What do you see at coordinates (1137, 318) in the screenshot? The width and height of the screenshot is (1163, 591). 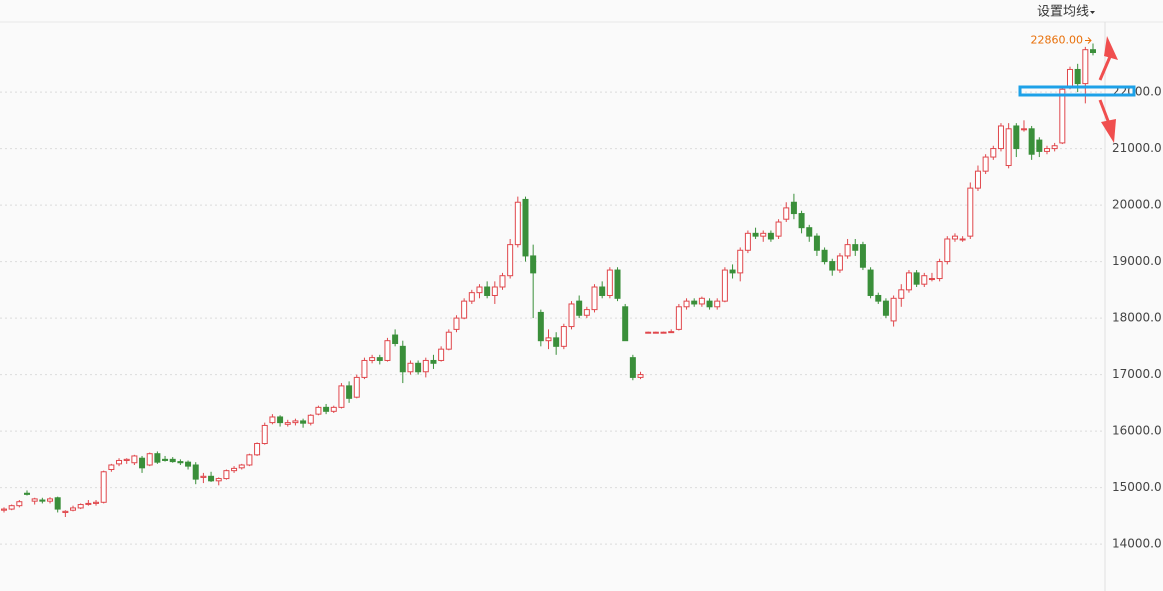 I see `y-tick-label: 18000.0` at bounding box center [1137, 318].